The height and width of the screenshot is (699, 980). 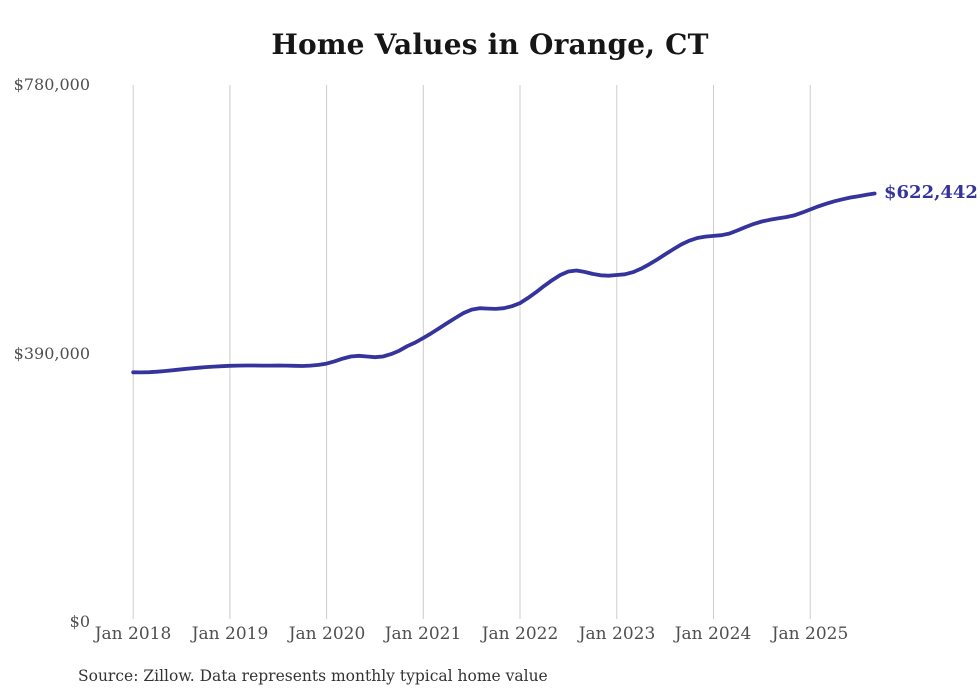 I want to click on y-tick-label-780k: $780,000, so click(x=51, y=84).